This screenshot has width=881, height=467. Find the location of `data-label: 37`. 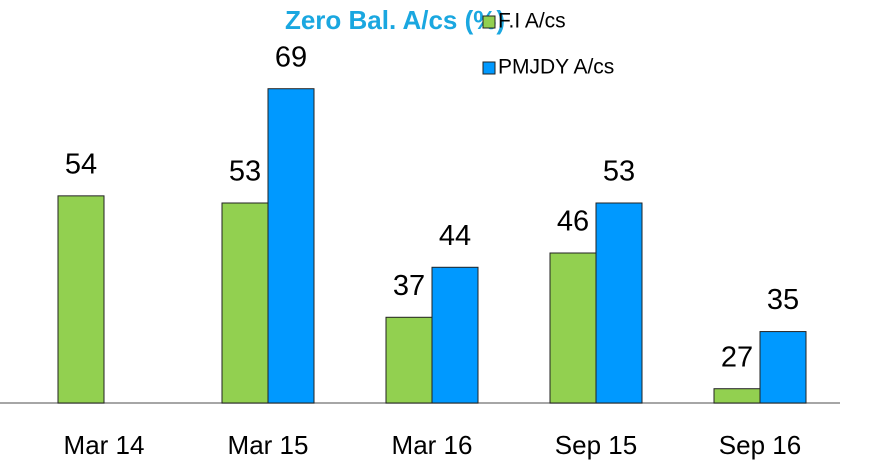

data-label: 37 is located at coordinates (409, 286).